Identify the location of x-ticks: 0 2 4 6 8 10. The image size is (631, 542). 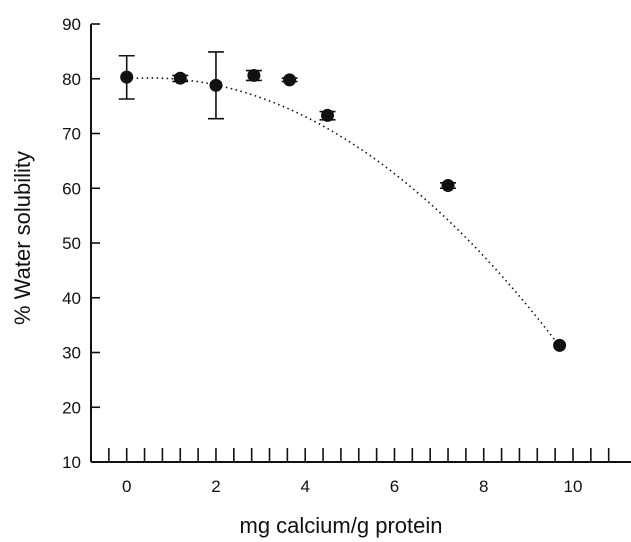
(359, 472).